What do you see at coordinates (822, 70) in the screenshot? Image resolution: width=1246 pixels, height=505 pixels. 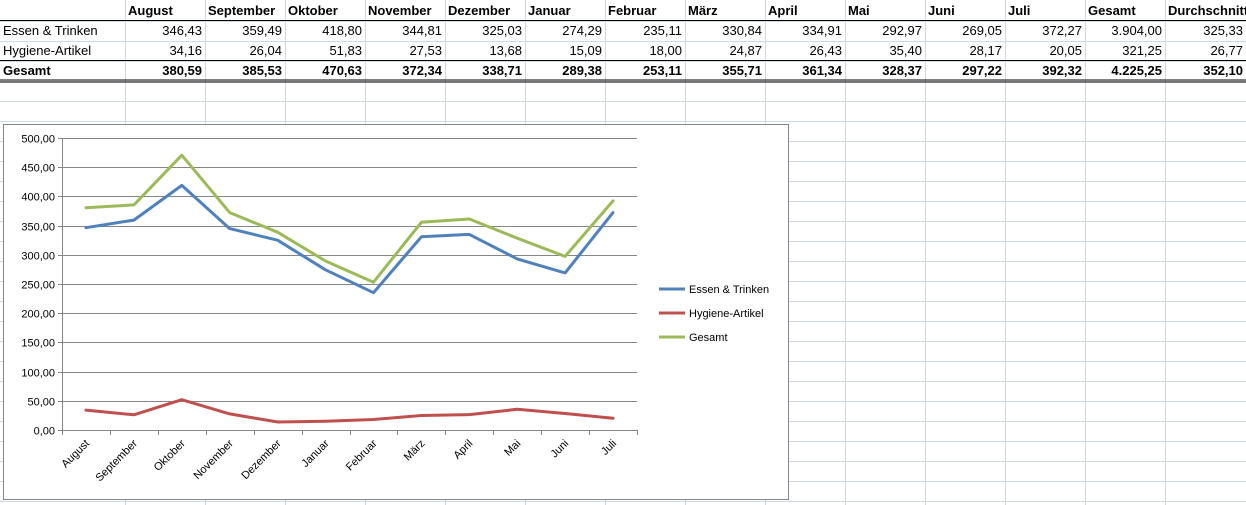 I see `value-cell: 361,34` at bounding box center [822, 70].